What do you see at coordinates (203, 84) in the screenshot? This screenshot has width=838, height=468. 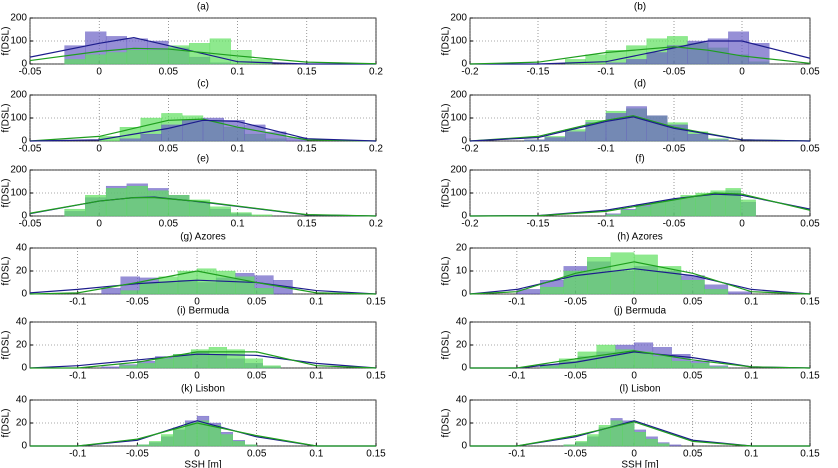 I see `panel-title: (c)` at bounding box center [203, 84].